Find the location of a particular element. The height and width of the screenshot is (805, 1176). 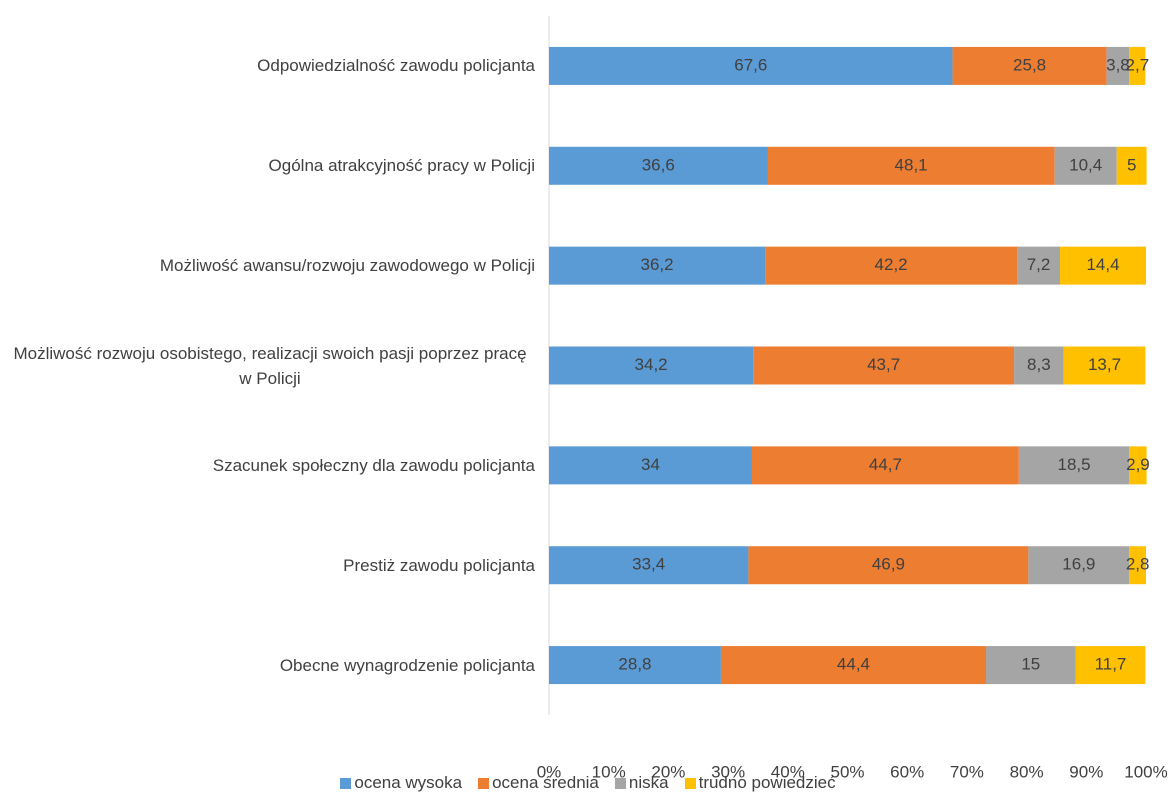

data-label: 8,3 is located at coordinates (1039, 364).